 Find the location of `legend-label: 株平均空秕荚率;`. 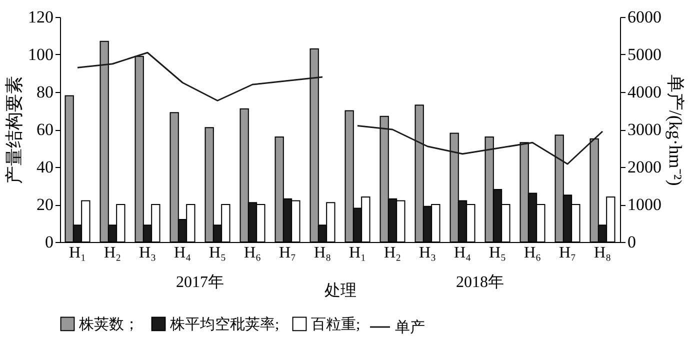

legend-label: 株平均空秕荚率; is located at coordinates (224, 324).